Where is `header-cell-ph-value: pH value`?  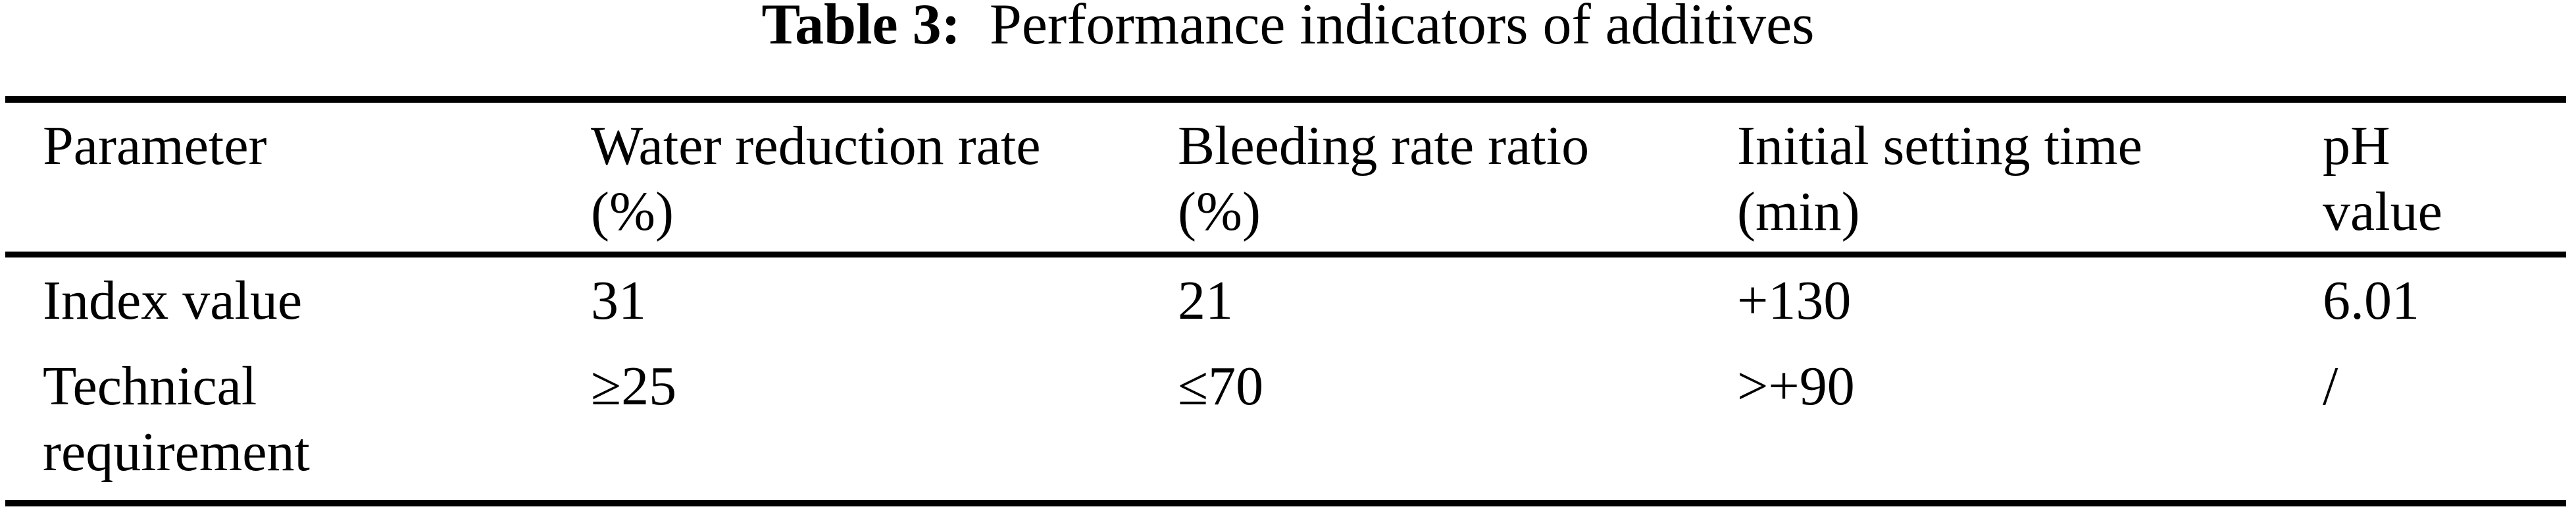 header-cell-ph-value: pH value is located at coordinates (2425, 178).